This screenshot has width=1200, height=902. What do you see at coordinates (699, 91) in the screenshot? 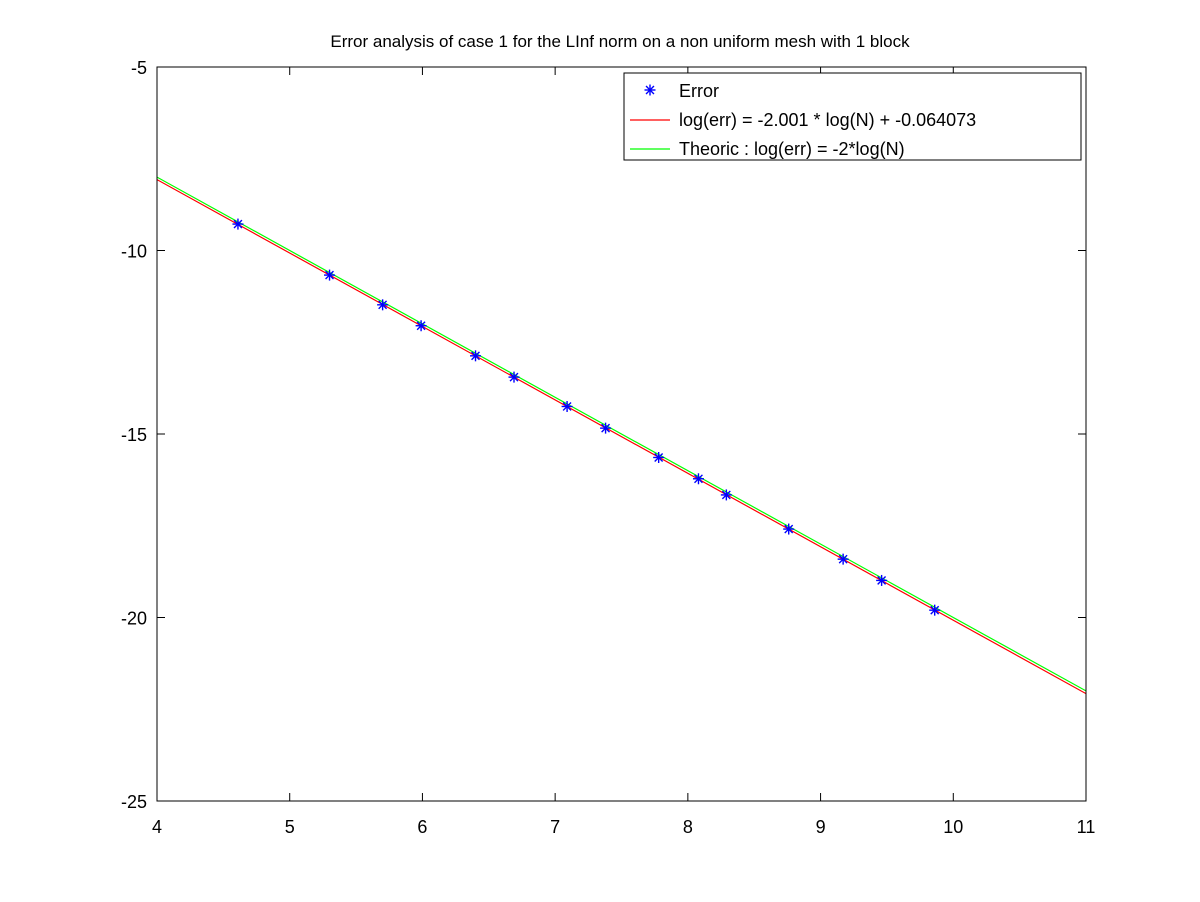
I see `legend-label-0: Error` at bounding box center [699, 91].